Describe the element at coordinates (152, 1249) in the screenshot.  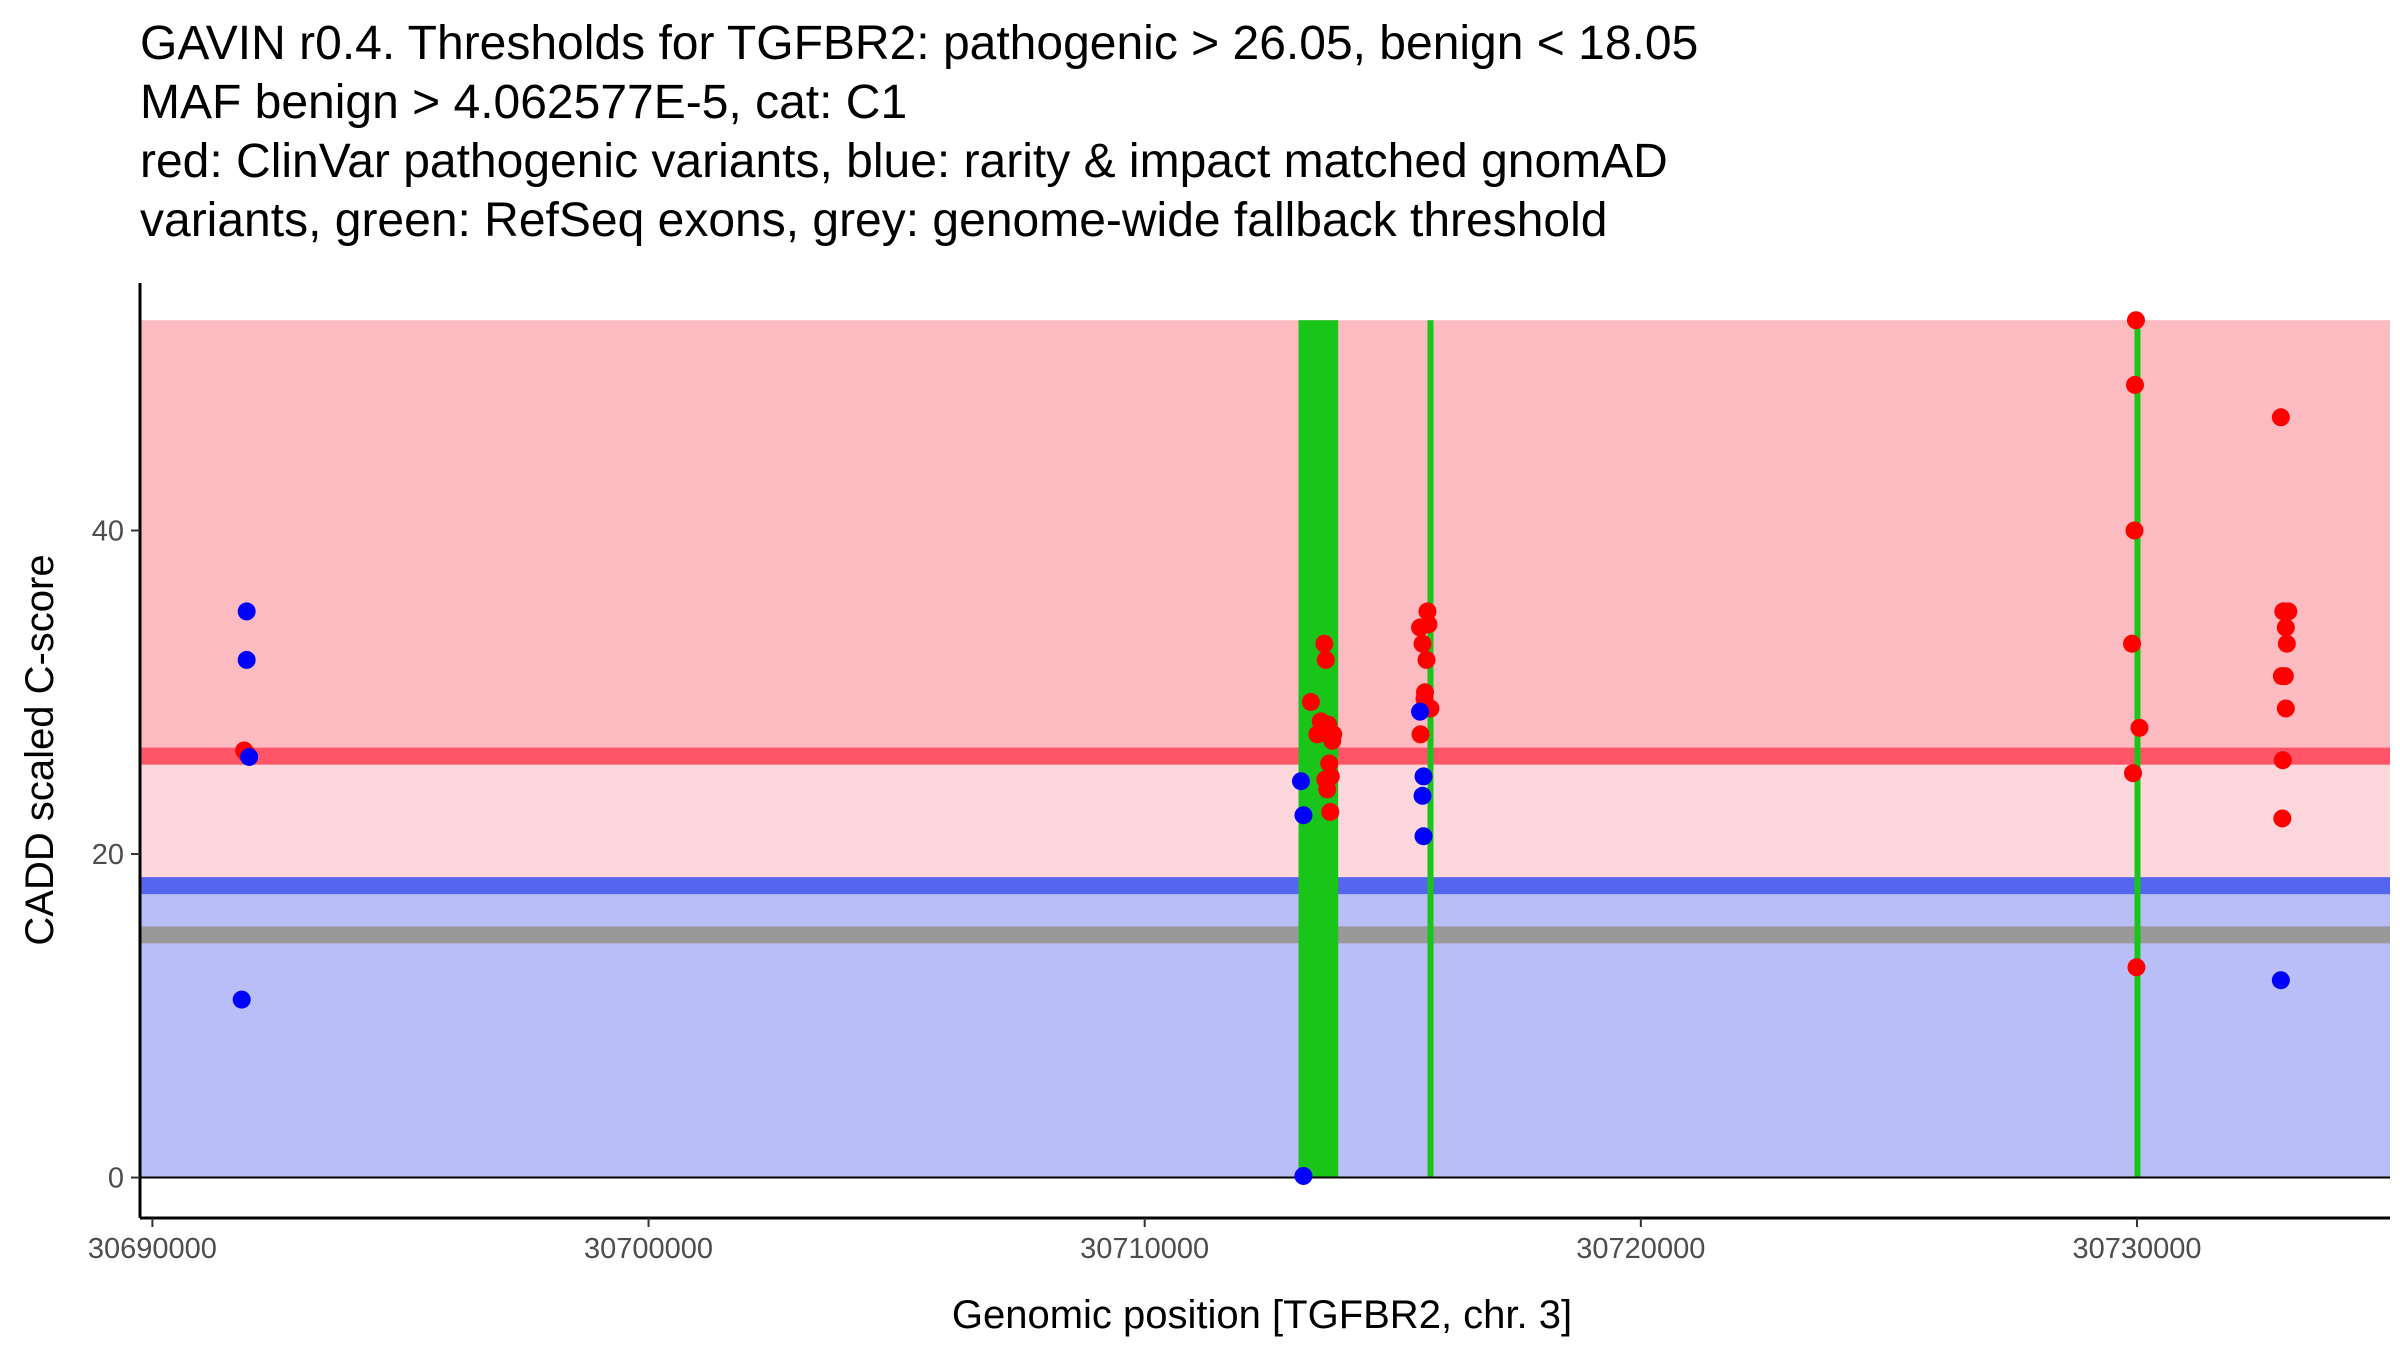
I see `x-tick-label-1: 30690000` at that location.